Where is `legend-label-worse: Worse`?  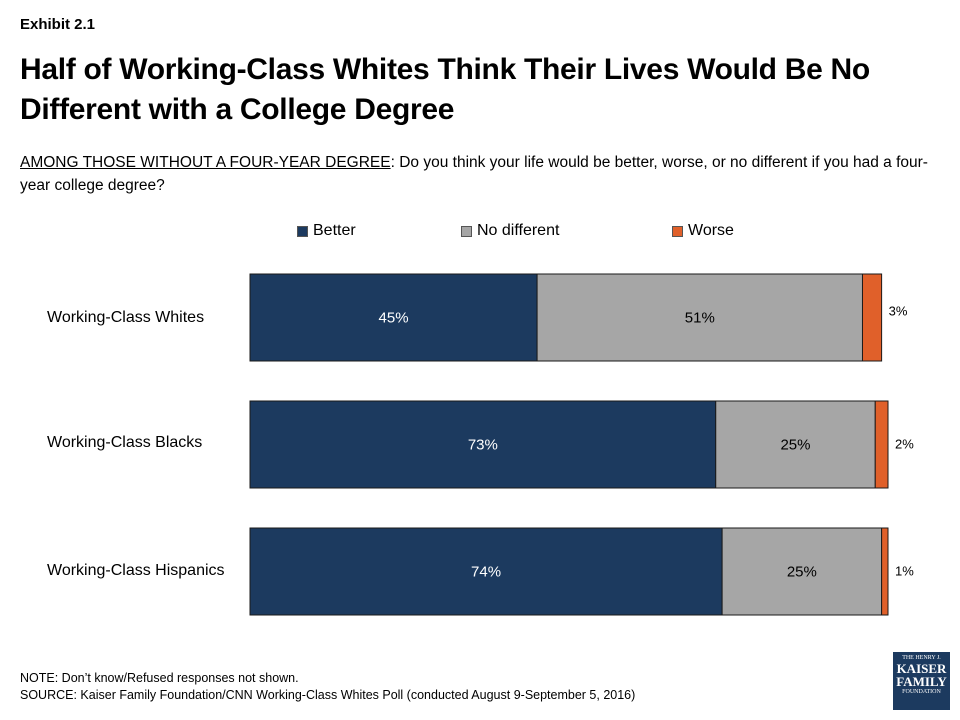
legend-label-worse: Worse is located at coordinates (711, 230).